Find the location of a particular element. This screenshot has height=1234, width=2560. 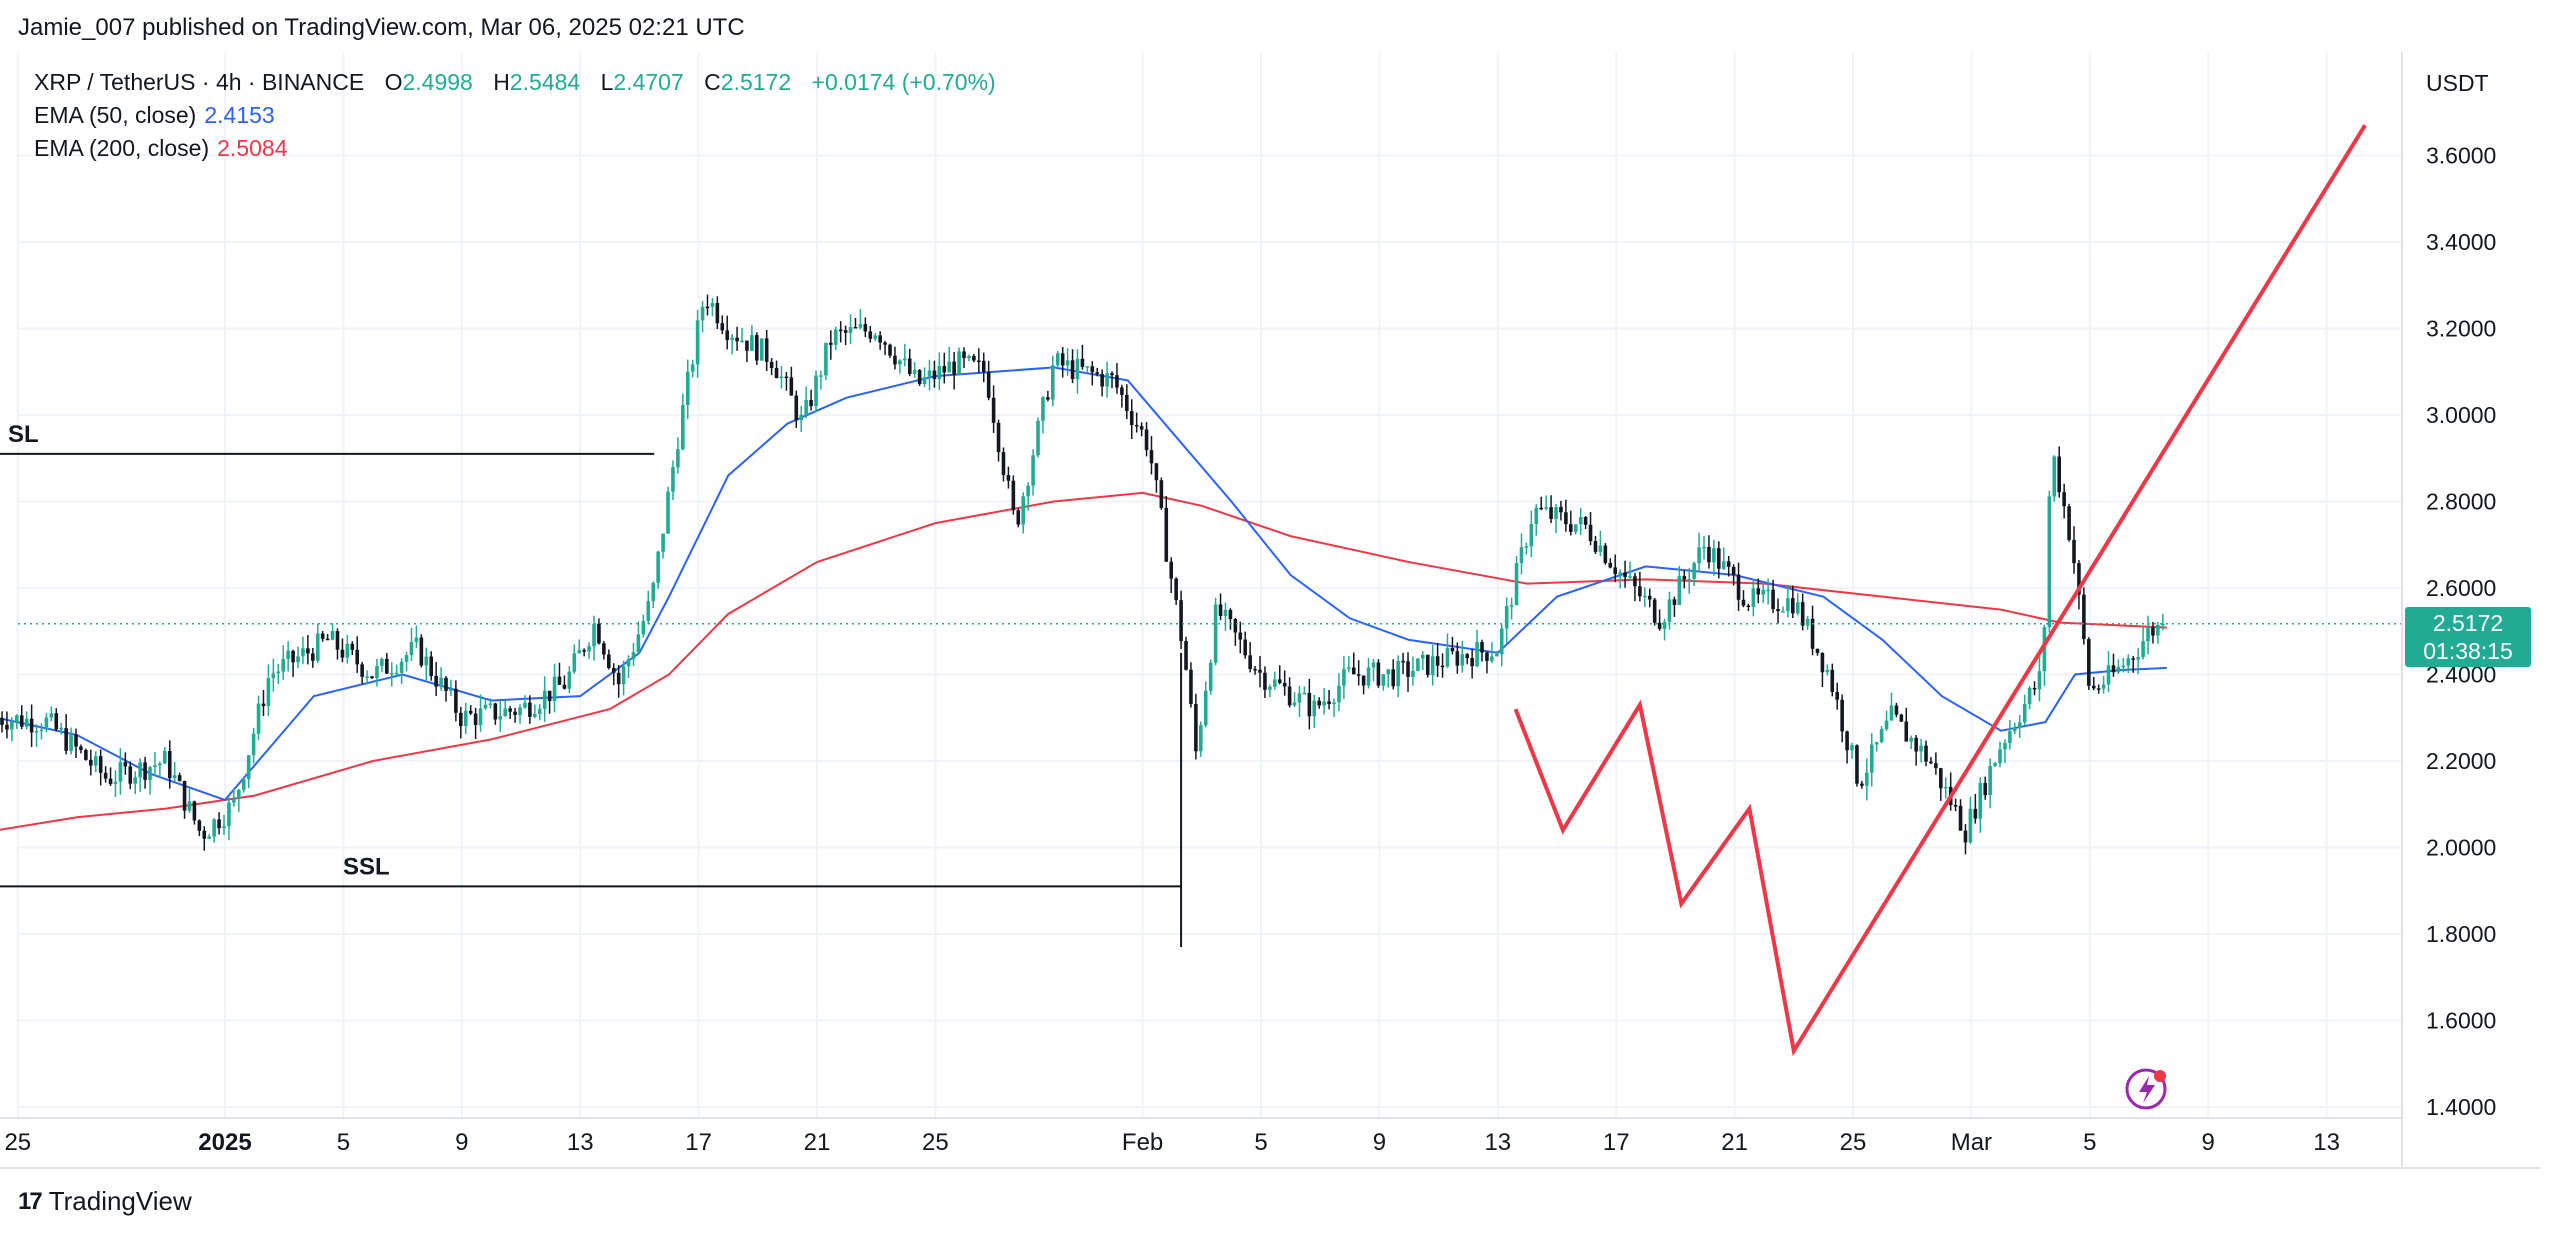

x-tick-label: 9 is located at coordinates (461, 1142).